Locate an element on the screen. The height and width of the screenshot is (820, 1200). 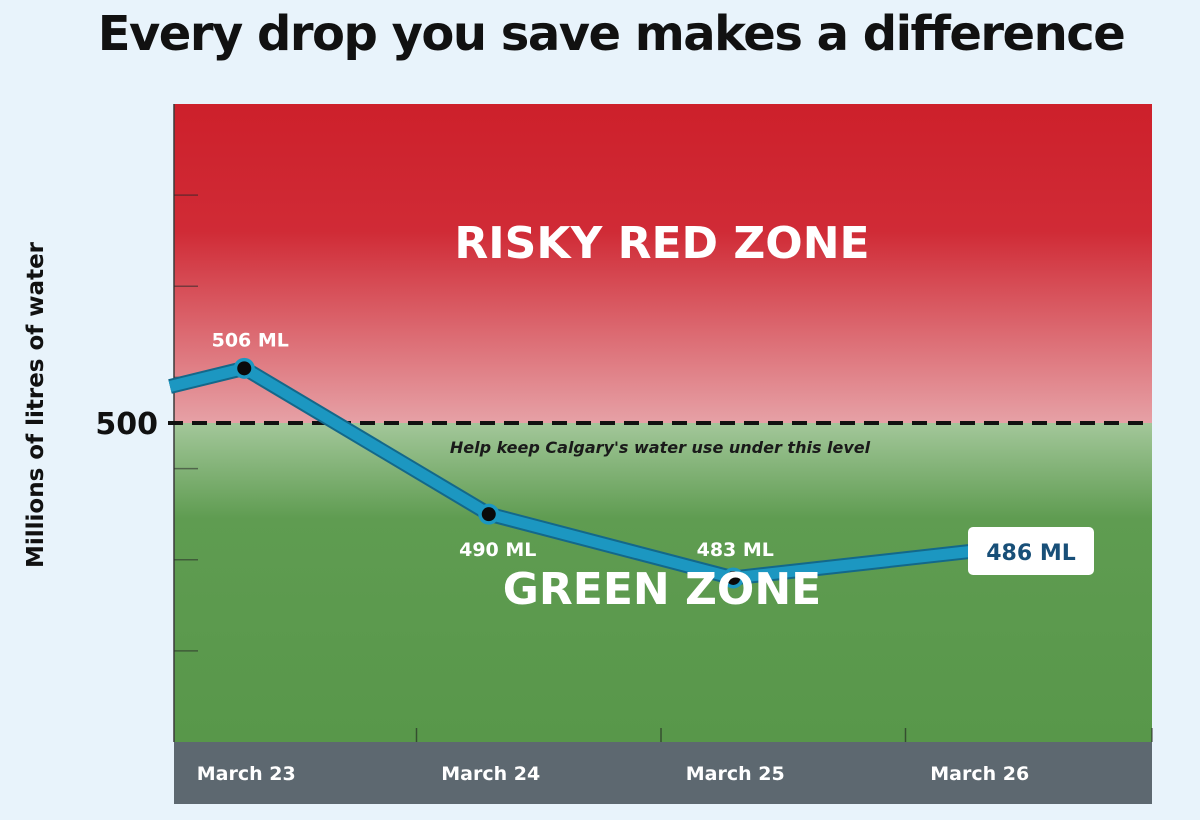
x-tick-label: March 24 is located at coordinates (490, 774).